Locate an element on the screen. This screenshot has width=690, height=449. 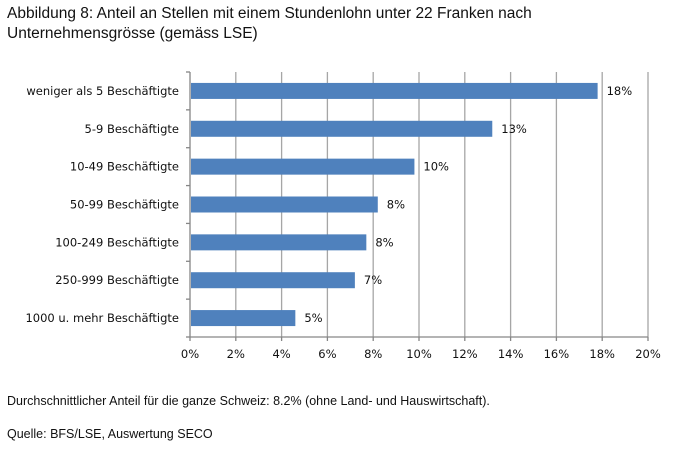
x-tick-label: 12% is located at coordinates (465, 354).